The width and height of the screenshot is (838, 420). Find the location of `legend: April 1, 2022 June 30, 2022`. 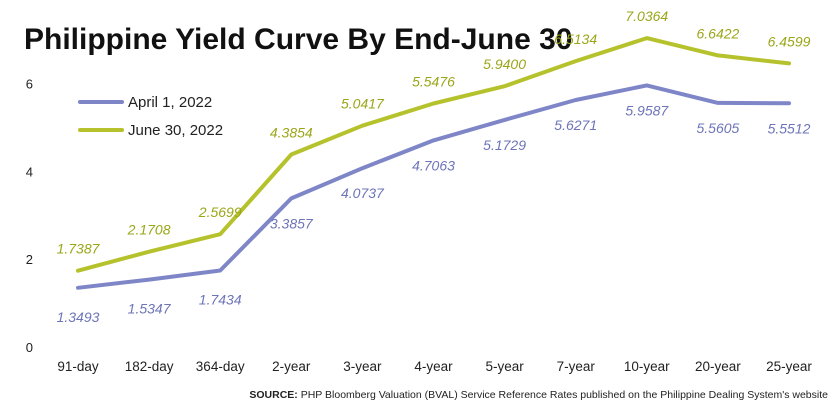

legend: April 1, 2022 June 30, 2022 is located at coordinates (150, 116).